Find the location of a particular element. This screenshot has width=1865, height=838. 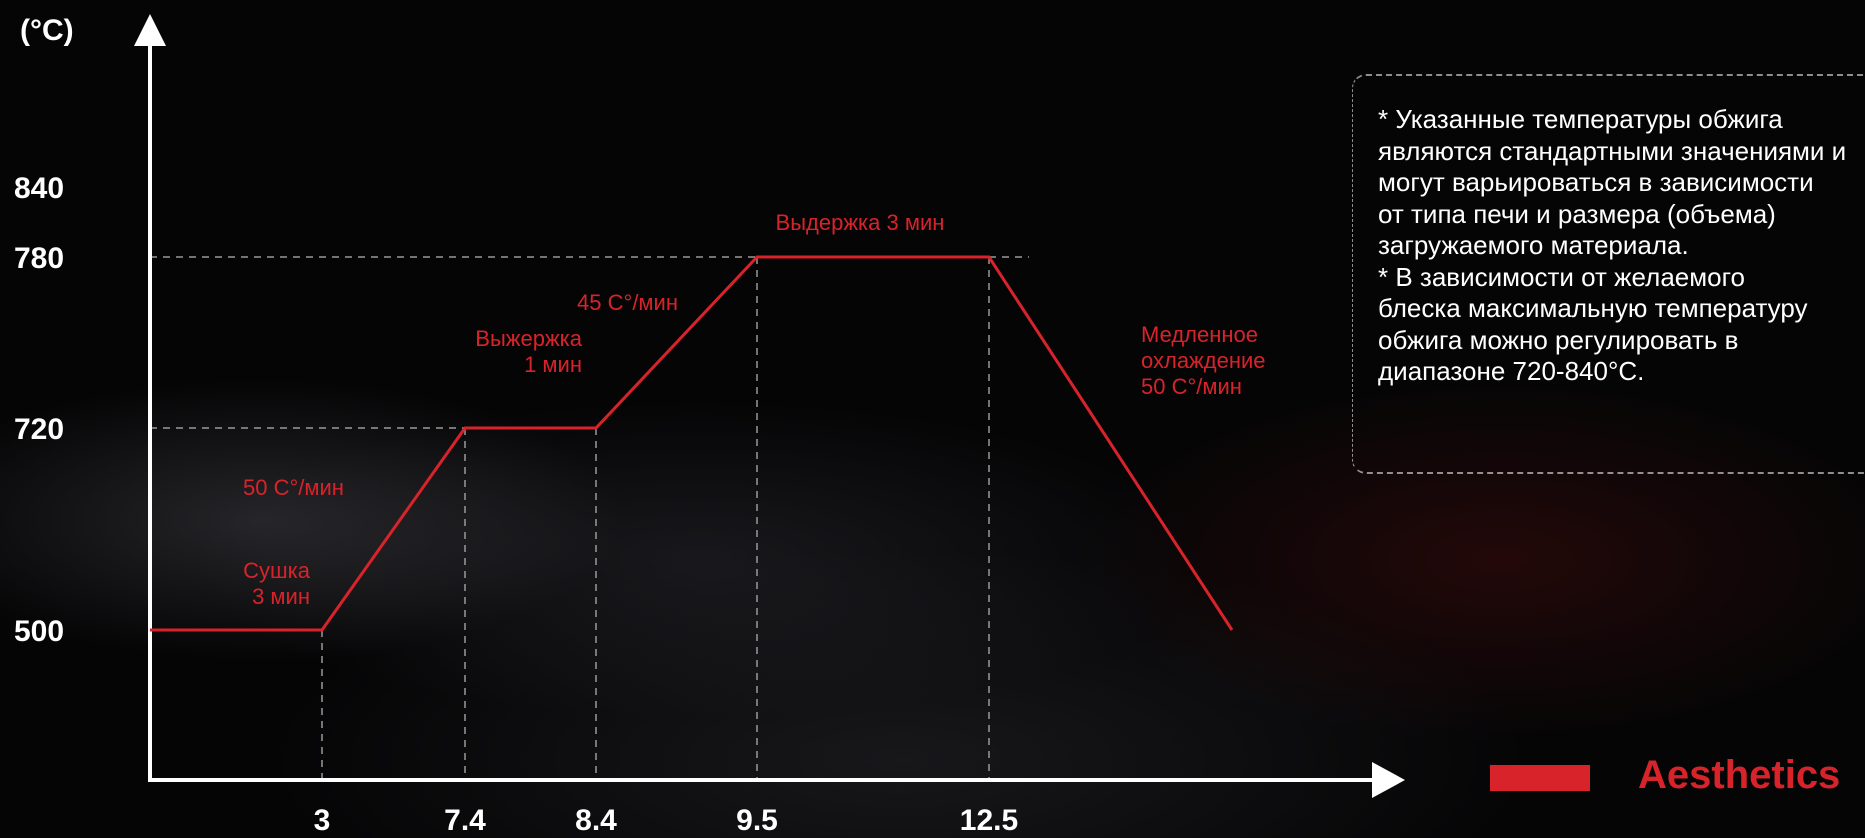

note-line: загружаемого материала. is located at coordinates (1533, 245).